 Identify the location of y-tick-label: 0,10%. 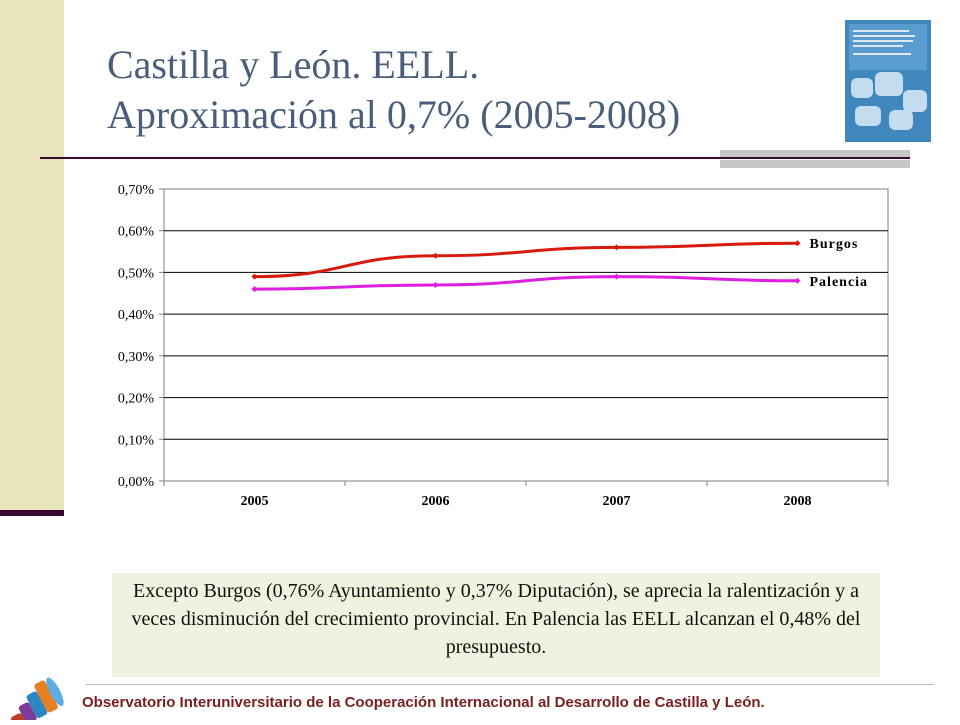
(136, 440).